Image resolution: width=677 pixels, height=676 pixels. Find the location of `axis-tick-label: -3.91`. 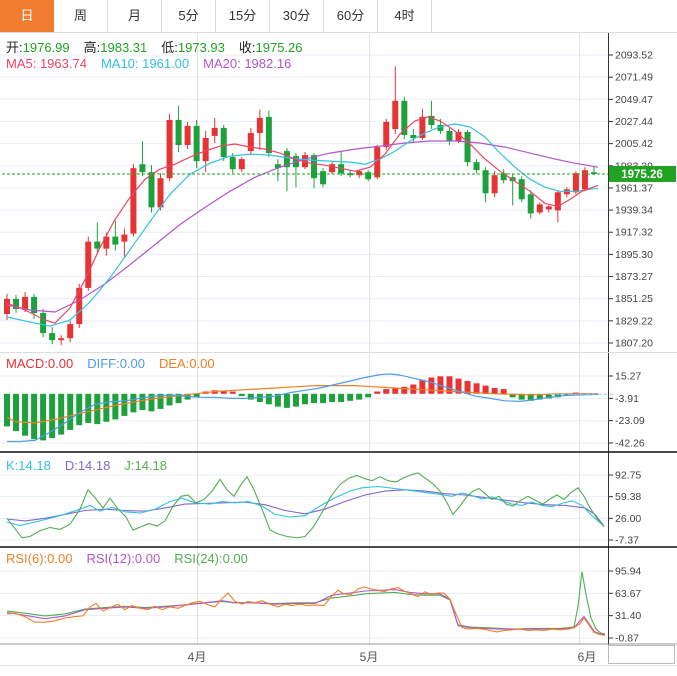

axis-tick-label: -3.91 is located at coordinates (627, 399).